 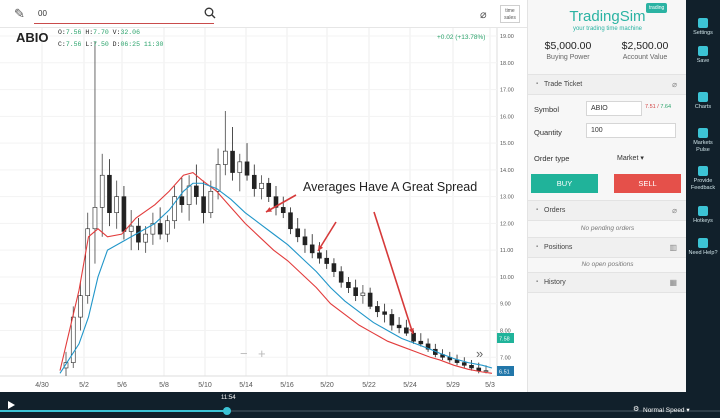 What do you see at coordinates (703, 247) in the screenshot?
I see `sidebar-item-help: Need Help?` at bounding box center [703, 247].